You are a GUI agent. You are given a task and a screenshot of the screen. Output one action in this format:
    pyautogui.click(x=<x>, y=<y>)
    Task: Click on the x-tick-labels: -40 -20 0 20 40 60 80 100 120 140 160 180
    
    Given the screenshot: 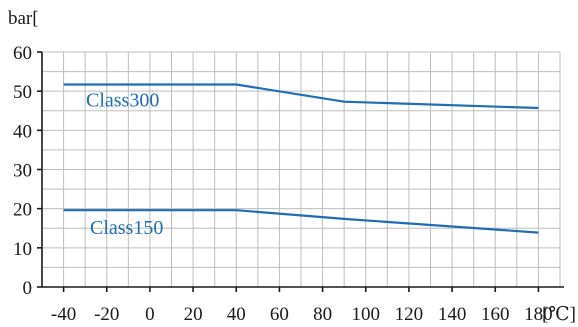 What is the action you would take?
    pyautogui.click(x=302, y=314)
    